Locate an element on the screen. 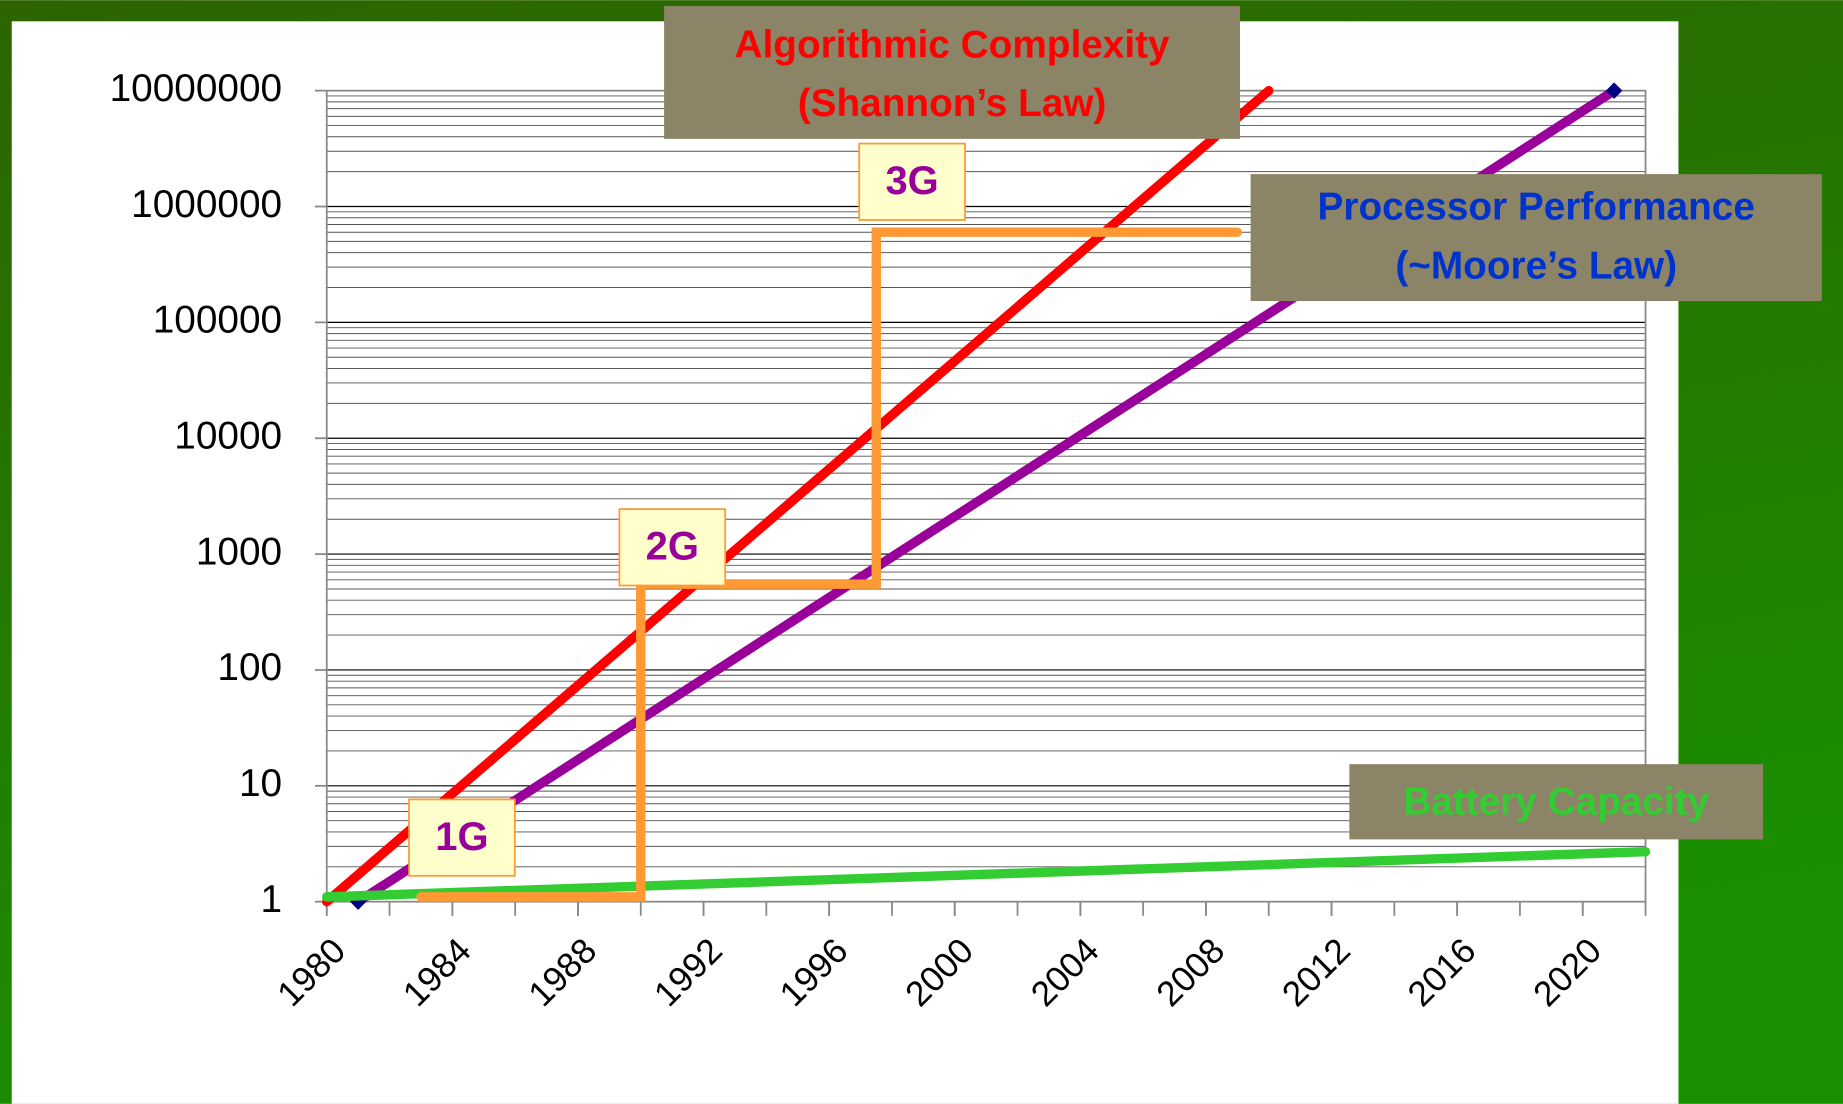 The height and width of the screenshot is (1104, 1843). series-line is located at coordinates (986, 874).